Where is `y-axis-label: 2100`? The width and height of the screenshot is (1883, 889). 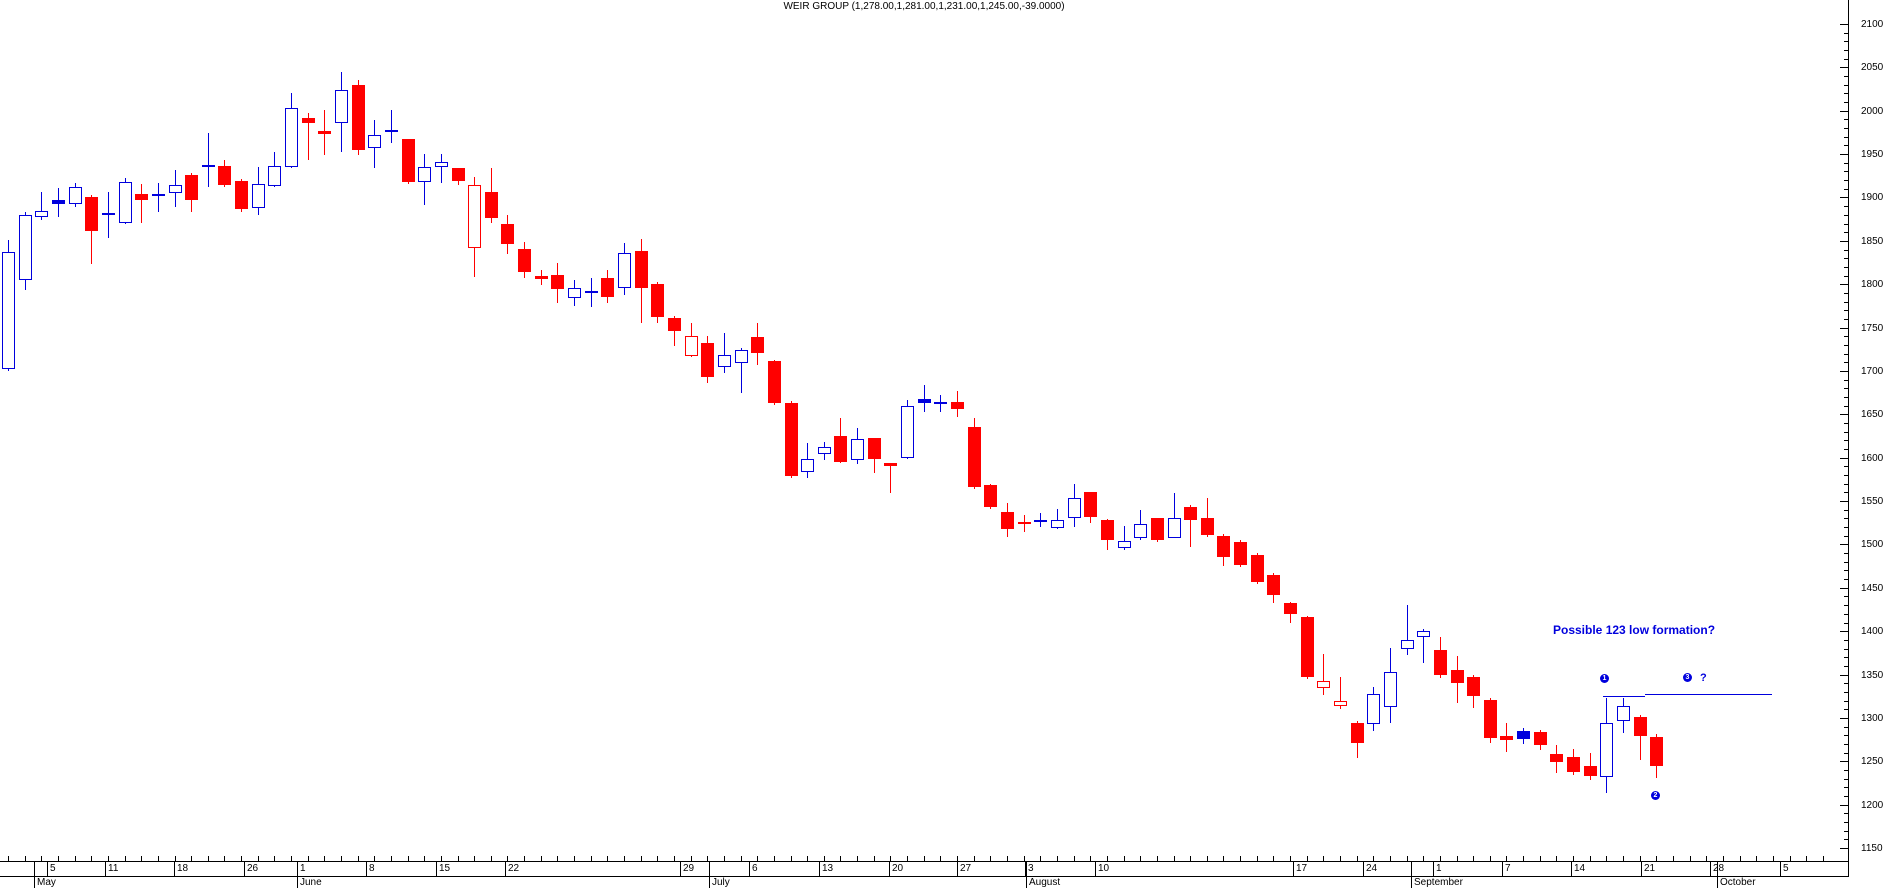 y-axis-label: 2100 is located at coordinates (1872, 24).